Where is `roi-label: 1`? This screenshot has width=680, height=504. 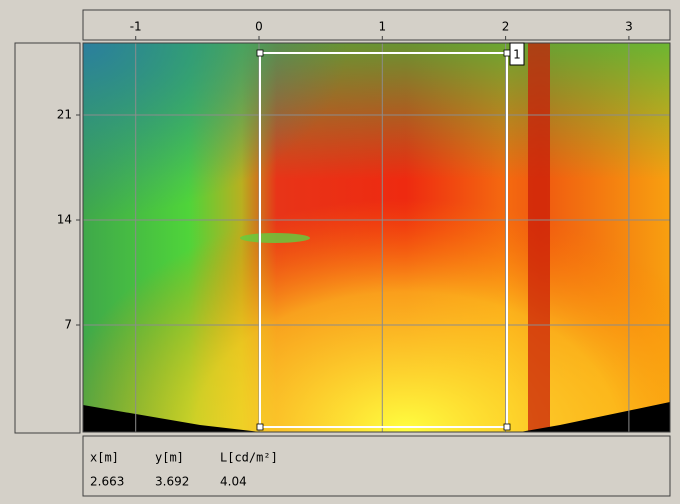 roi-label: 1 is located at coordinates (517, 55).